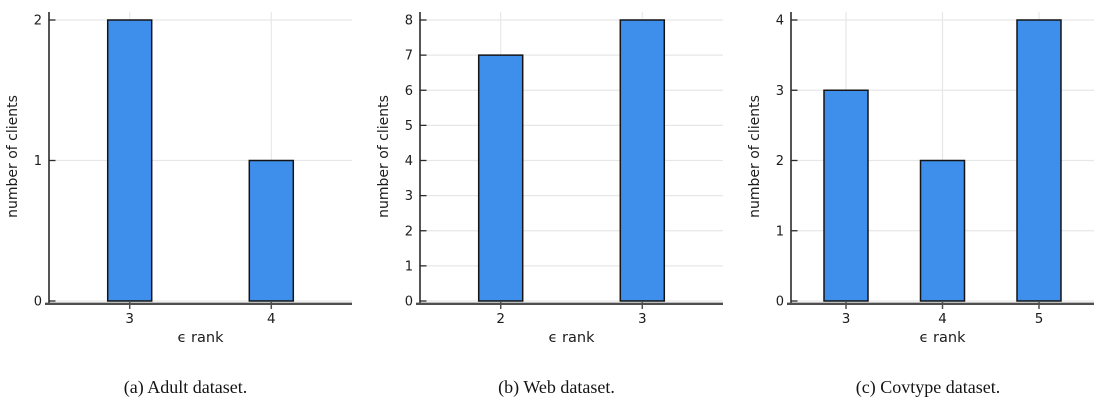 Image resolution: width=1114 pixels, height=416 pixels. Describe the element at coordinates (1039, 319) in the screenshot. I see `x-tick-label: 5` at that location.